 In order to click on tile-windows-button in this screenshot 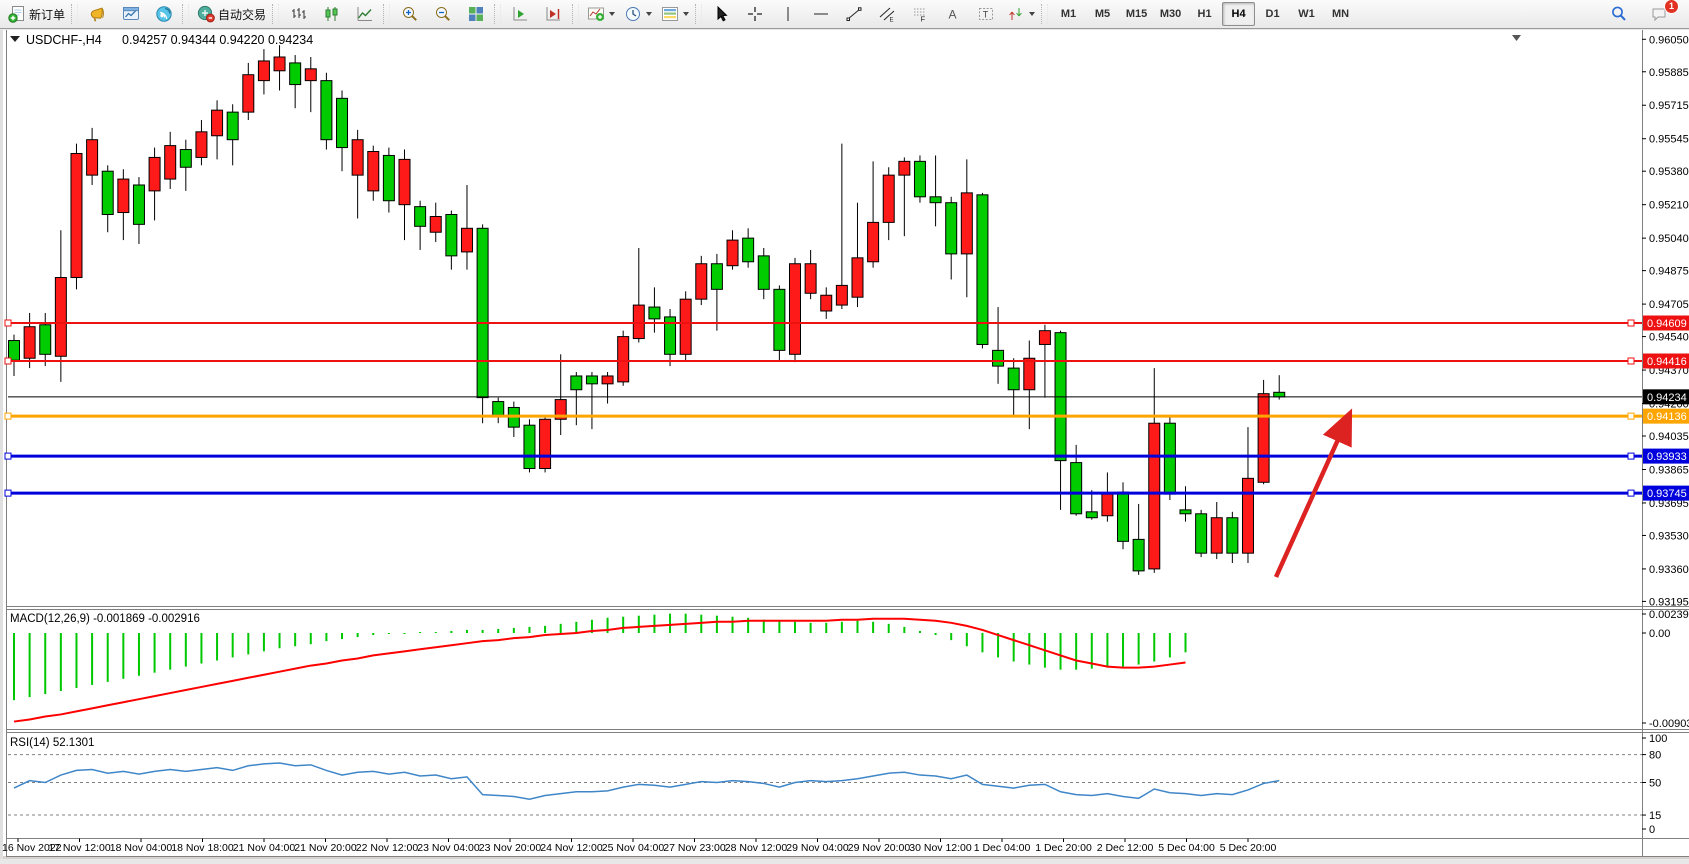, I will do `click(476, 14)`.